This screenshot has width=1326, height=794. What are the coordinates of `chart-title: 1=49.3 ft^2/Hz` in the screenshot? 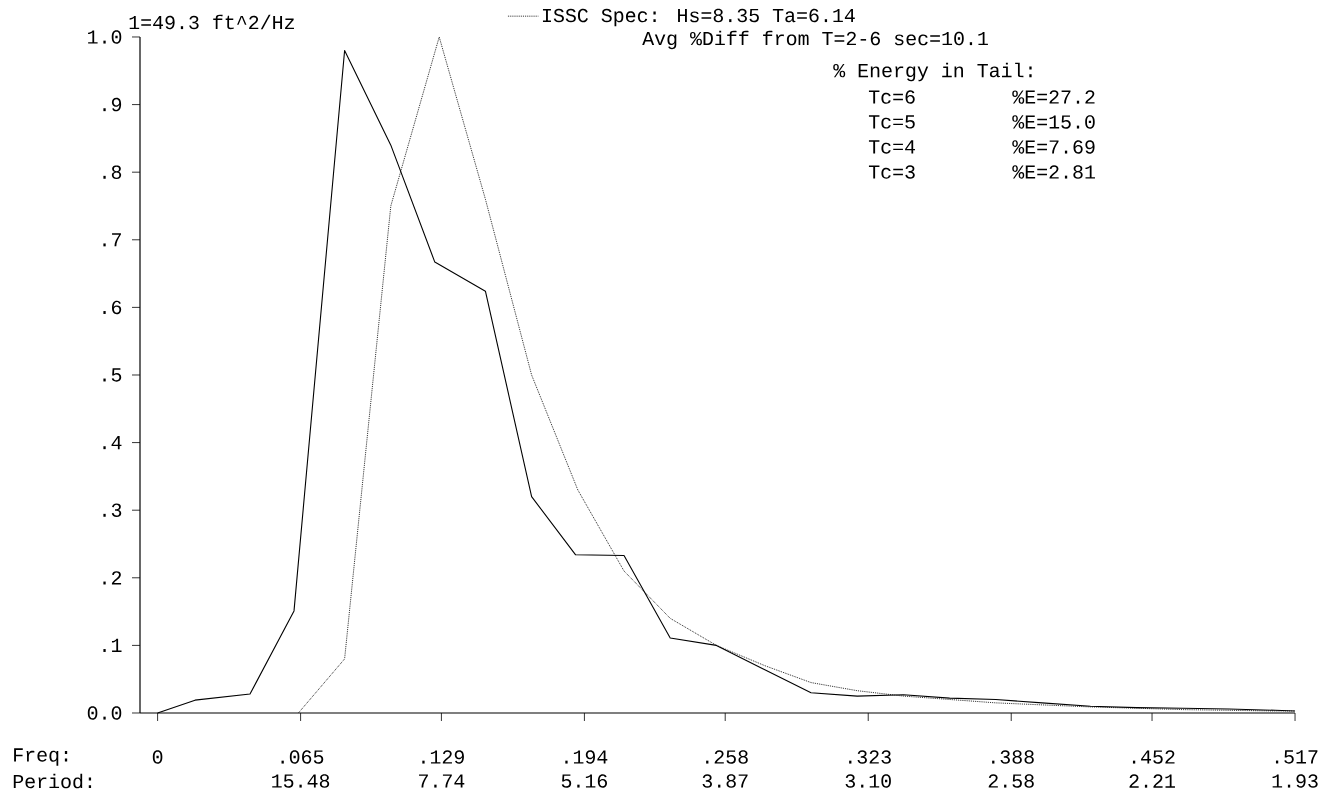 It's located at (211, 22).